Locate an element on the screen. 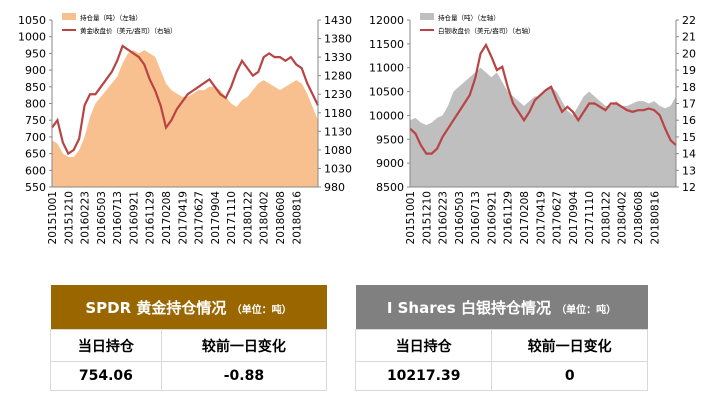  table-header: I Shares 白银持仓情况 （单位：吨） is located at coordinates (501, 307).